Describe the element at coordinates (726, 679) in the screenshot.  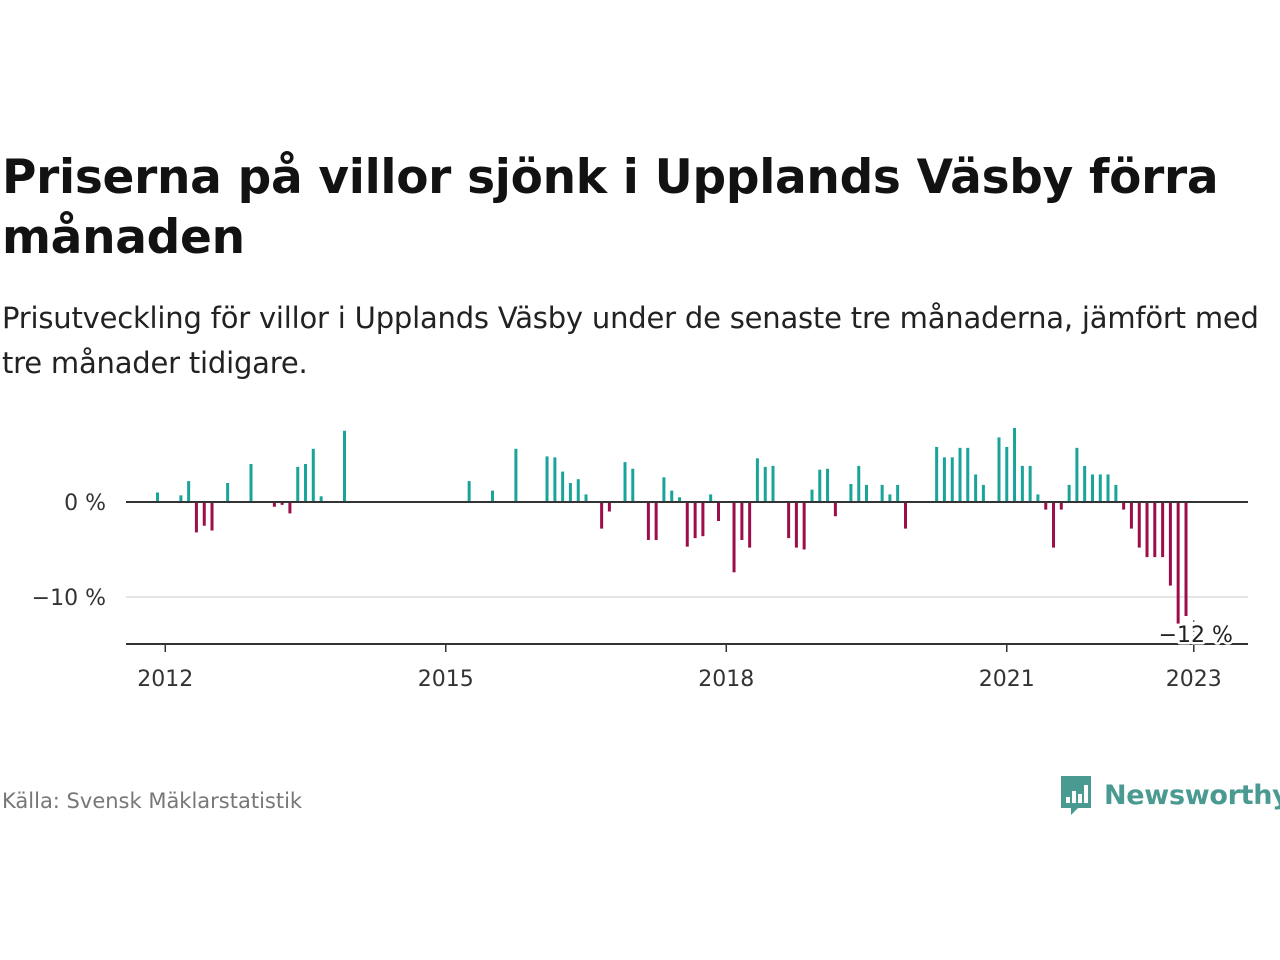
I see `x-tick-label: 2018` at that location.